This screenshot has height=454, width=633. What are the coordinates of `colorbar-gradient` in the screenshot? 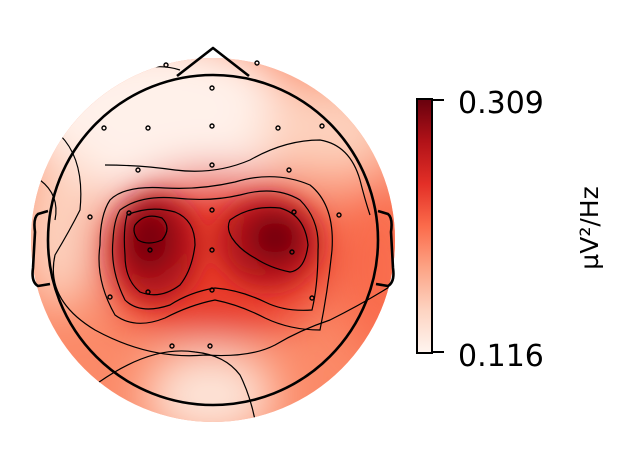 It's located at (424, 226).